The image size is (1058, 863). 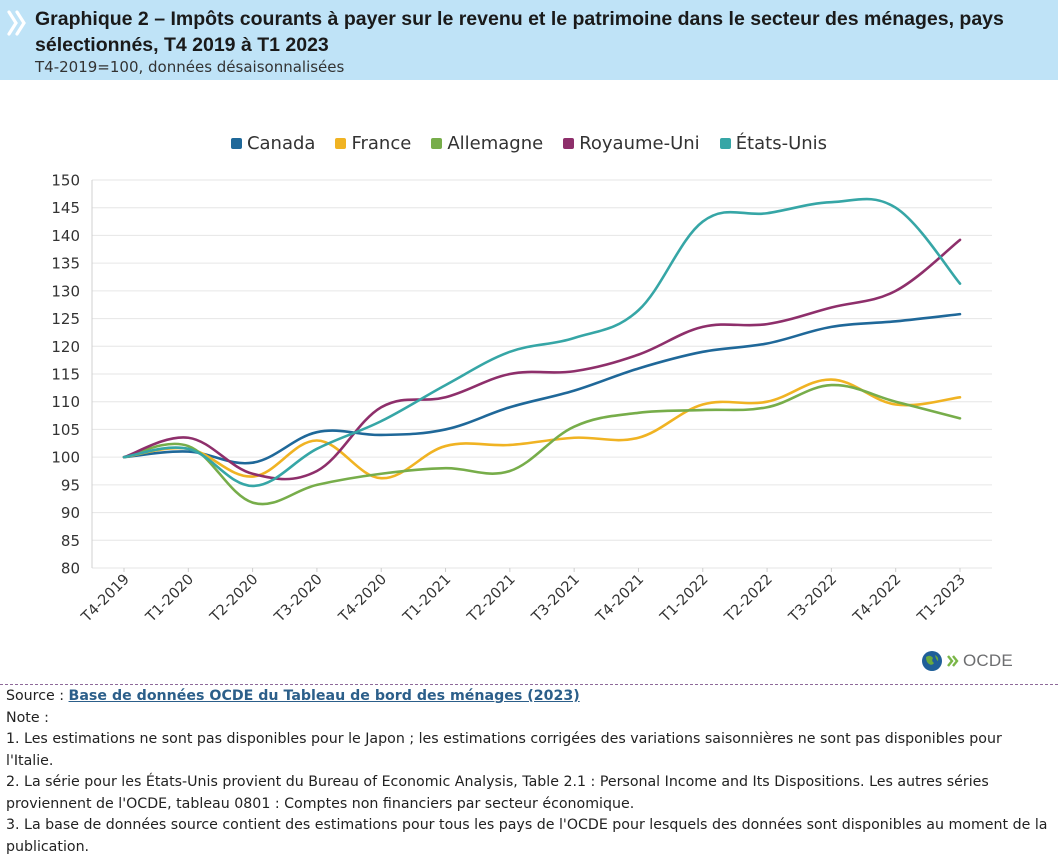 What do you see at coordinates (281, 143) in the screenshot?
I see `legend-label: Canada` at bounding box center [281, 143].